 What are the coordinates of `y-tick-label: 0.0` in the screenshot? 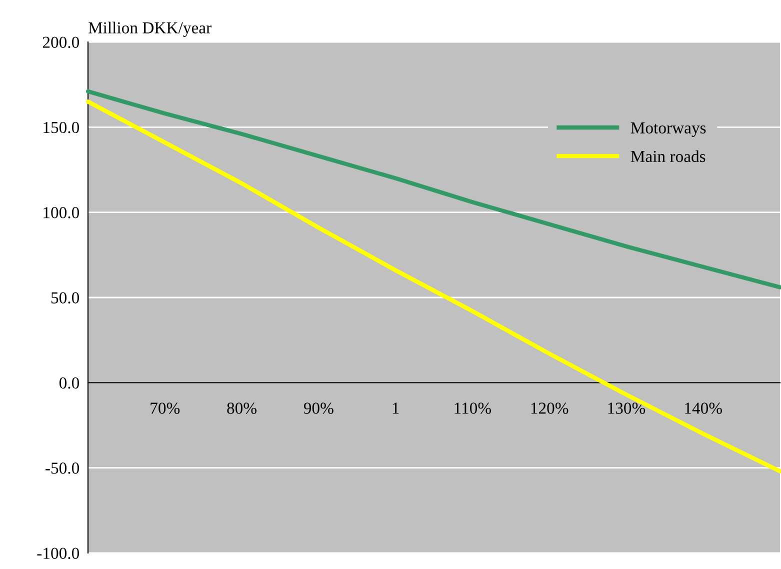 It's located at (69, 383).